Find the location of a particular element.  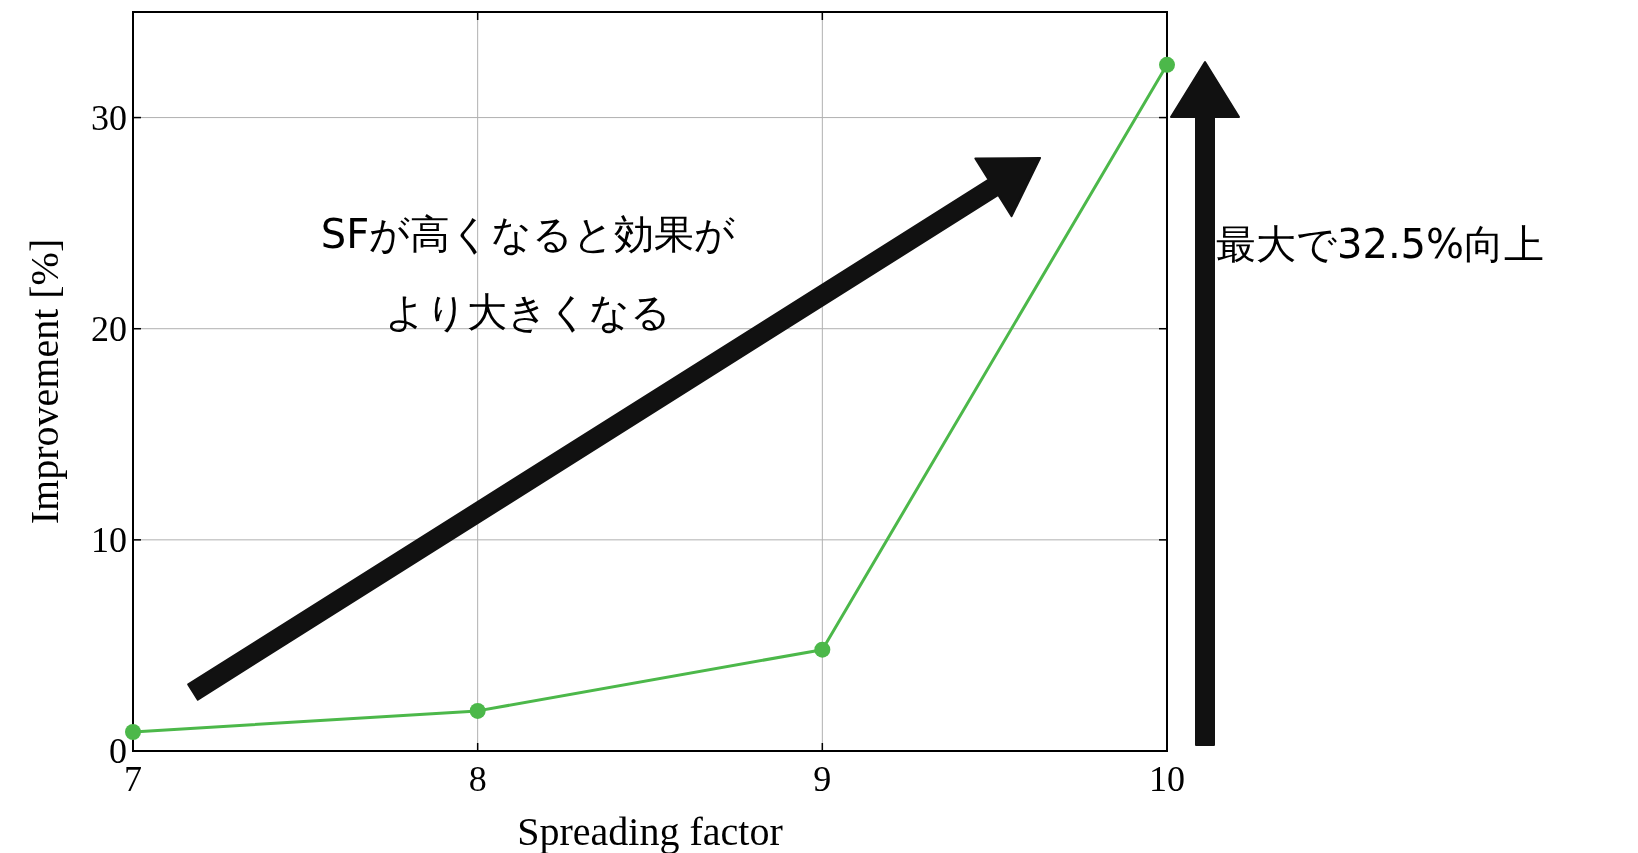

y-tick-label: 20 is located at coordinates (109, 328).